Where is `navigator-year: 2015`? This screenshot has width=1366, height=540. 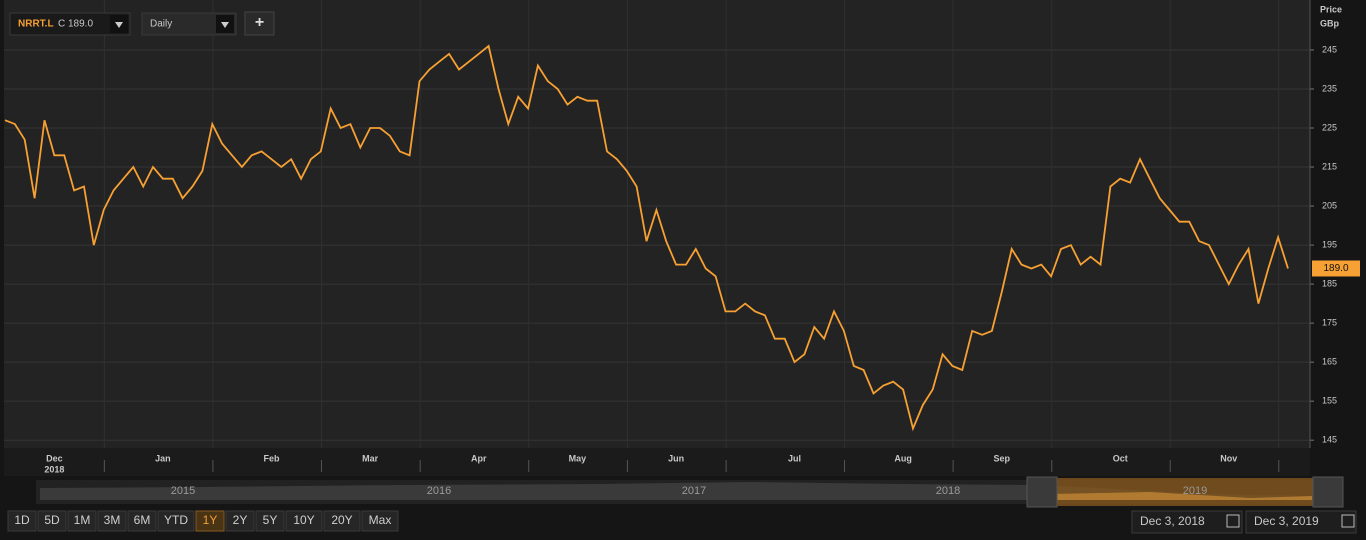
navigator-year: 2015 is located at coordinates (183, 491).